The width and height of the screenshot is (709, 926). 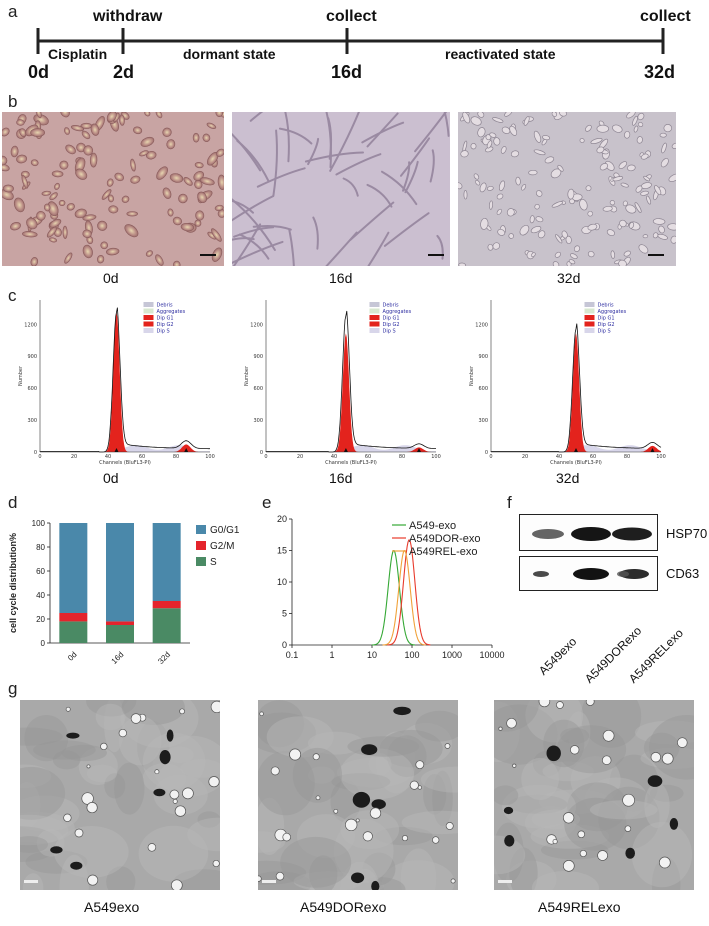 What do you see at coordinates (13, 101) in the screenshot?
I see `panel-label-b: b` at bounding box center [13, 101].